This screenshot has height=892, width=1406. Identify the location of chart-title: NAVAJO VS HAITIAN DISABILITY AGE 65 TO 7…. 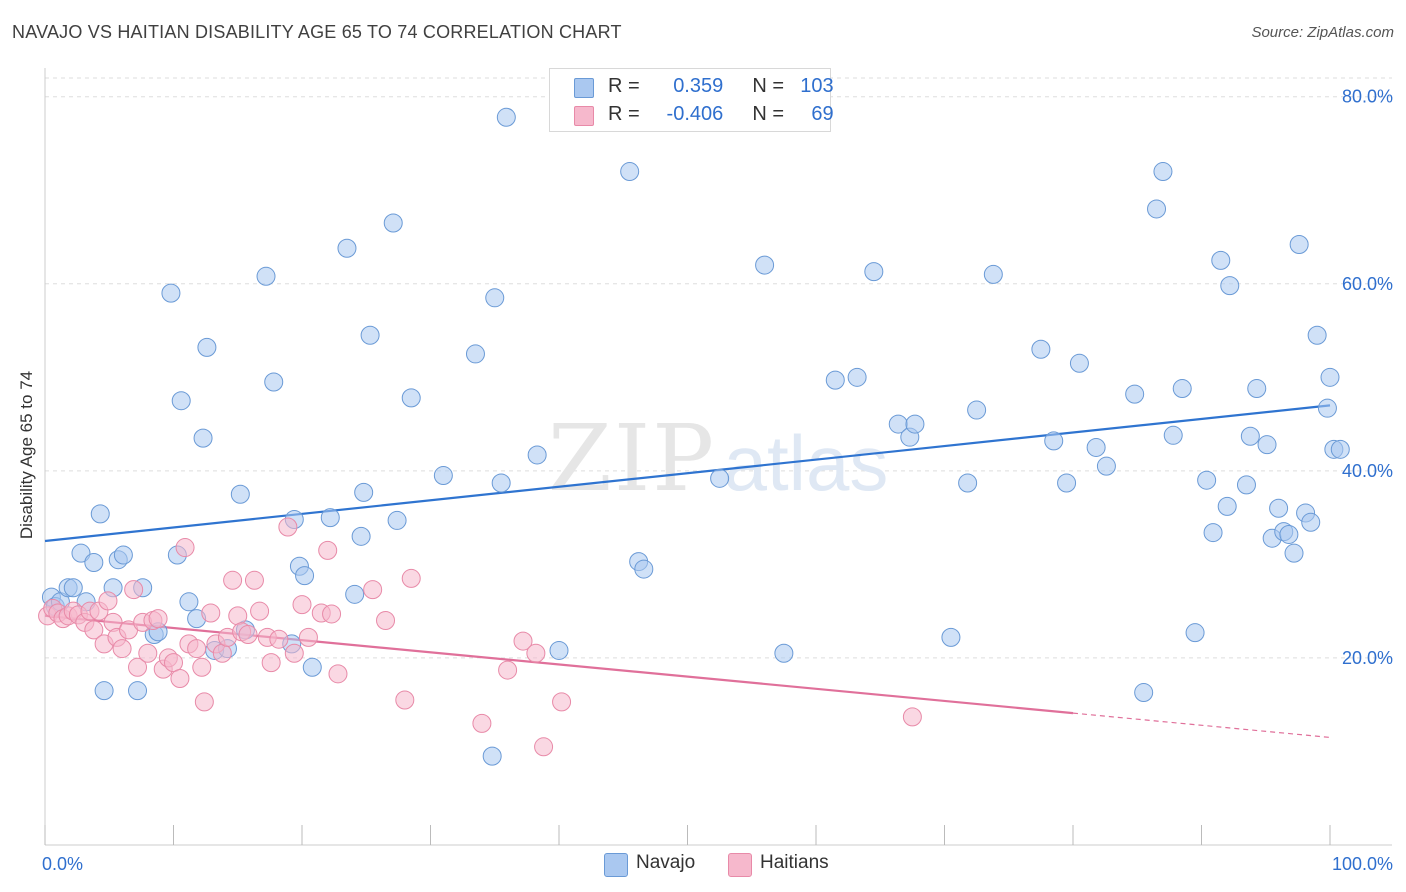
(317, 32).